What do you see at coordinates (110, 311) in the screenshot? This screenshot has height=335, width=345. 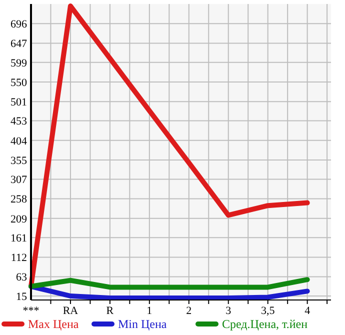 I see `x-tick-label: R` at bounding box center [110, 311].